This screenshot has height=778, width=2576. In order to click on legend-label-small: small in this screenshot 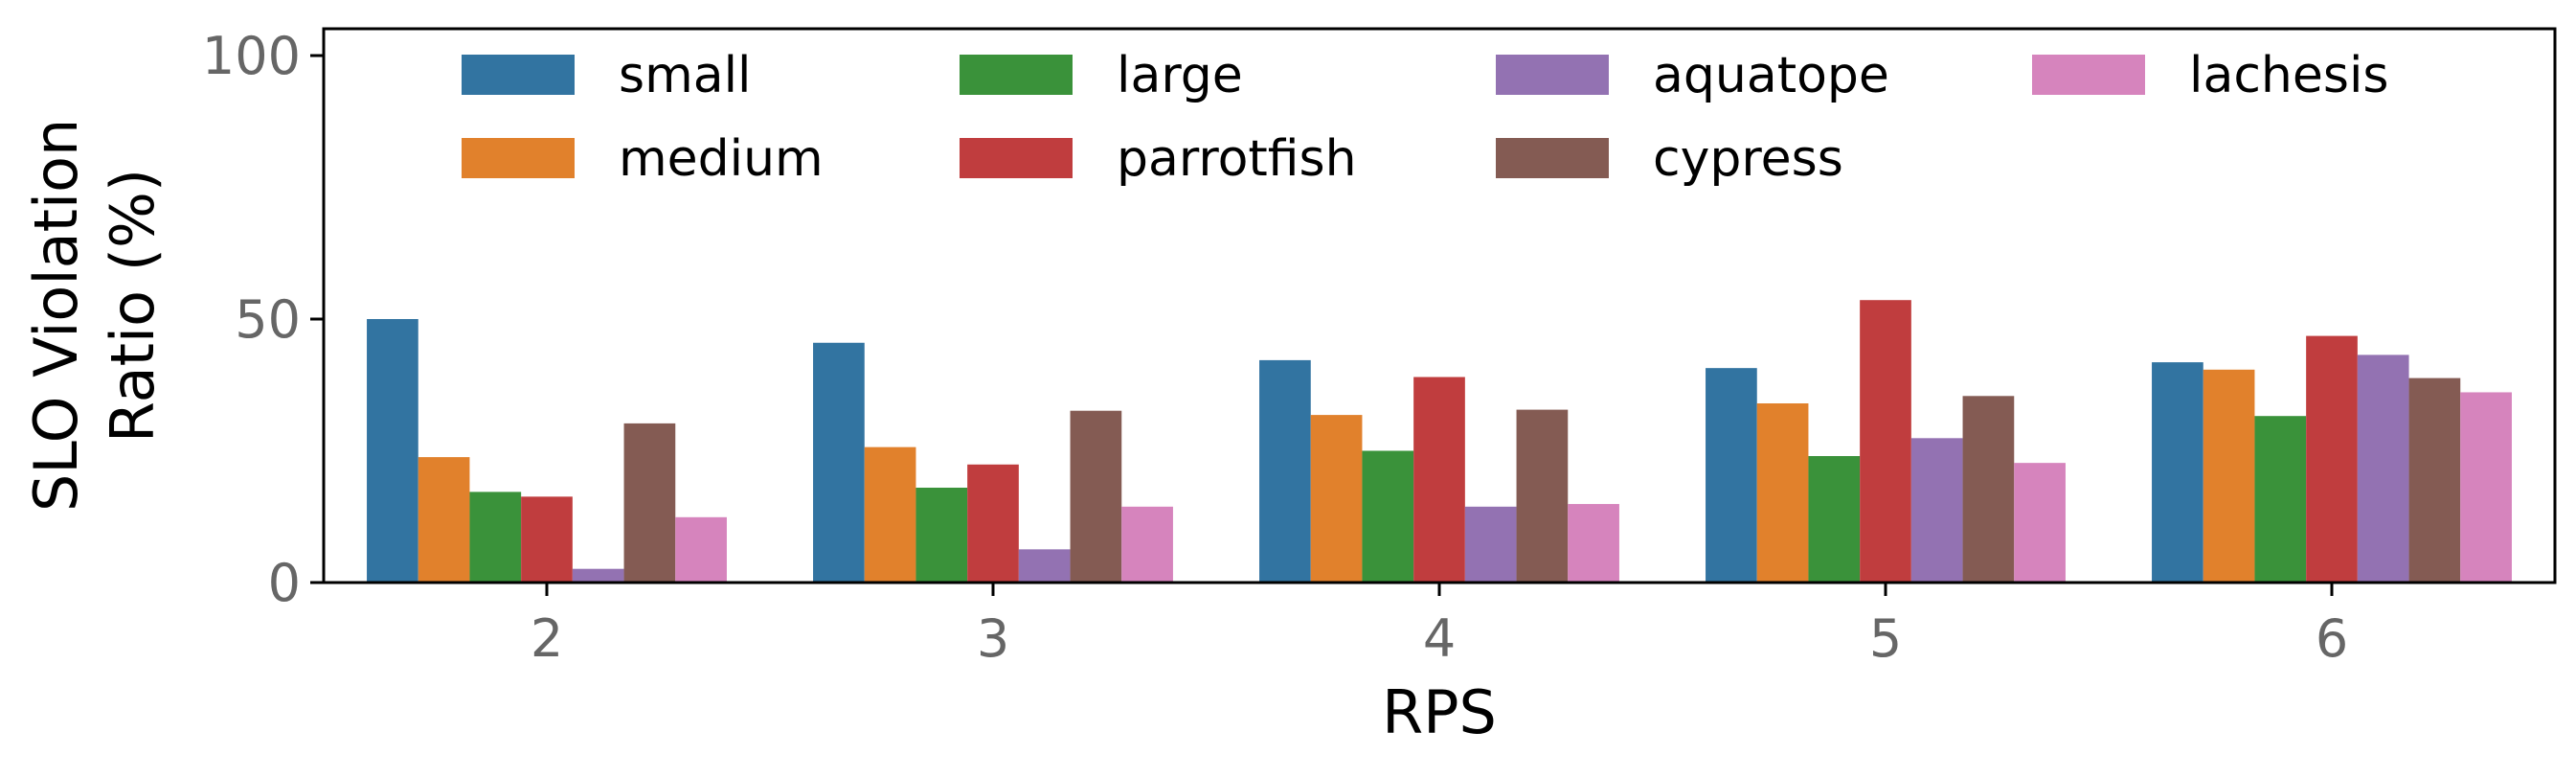, I will do `click(685, 76)`.